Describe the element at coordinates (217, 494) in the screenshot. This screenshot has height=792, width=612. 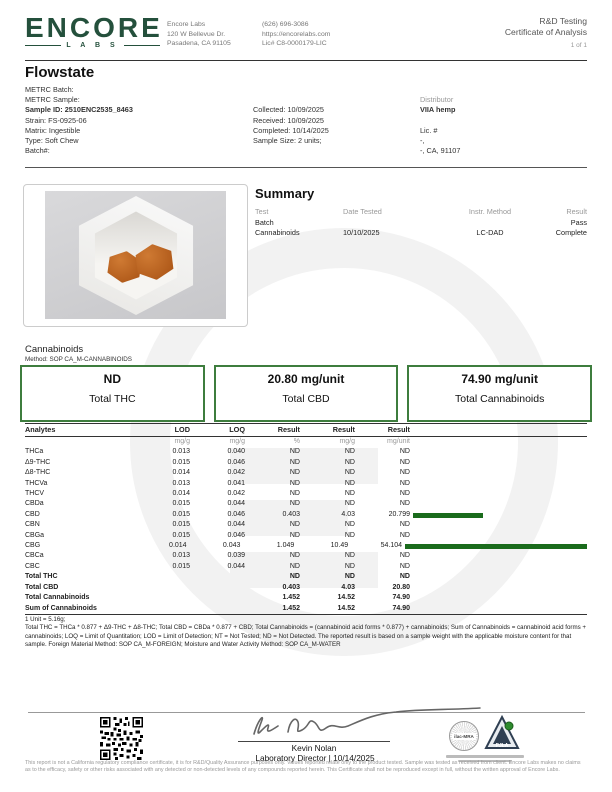
I see `analyte-row: THCV 0.014 0.042 ND ND ND` at that location.